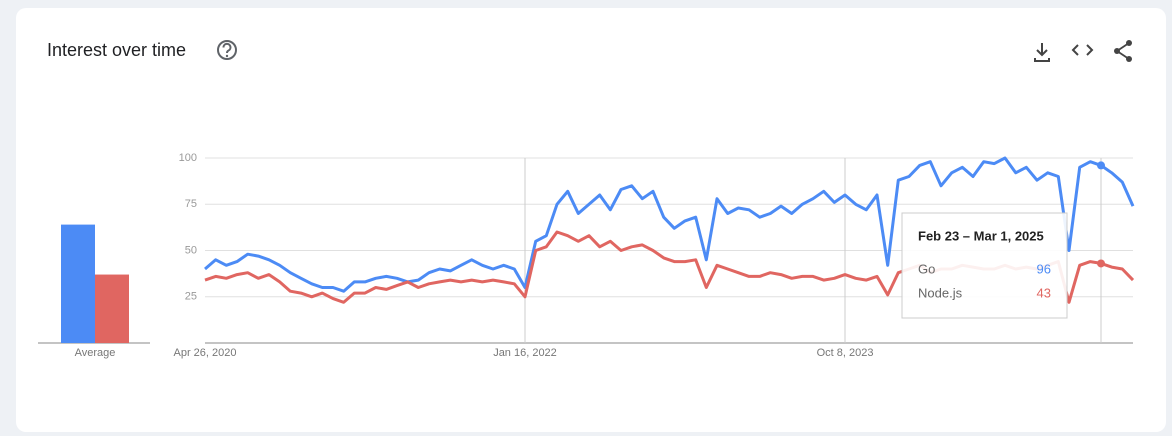 This screenshot has height=436, width=1172. Describe the element at coordinates (227, 50) in the screenshot. I see `help-icon` at that location.